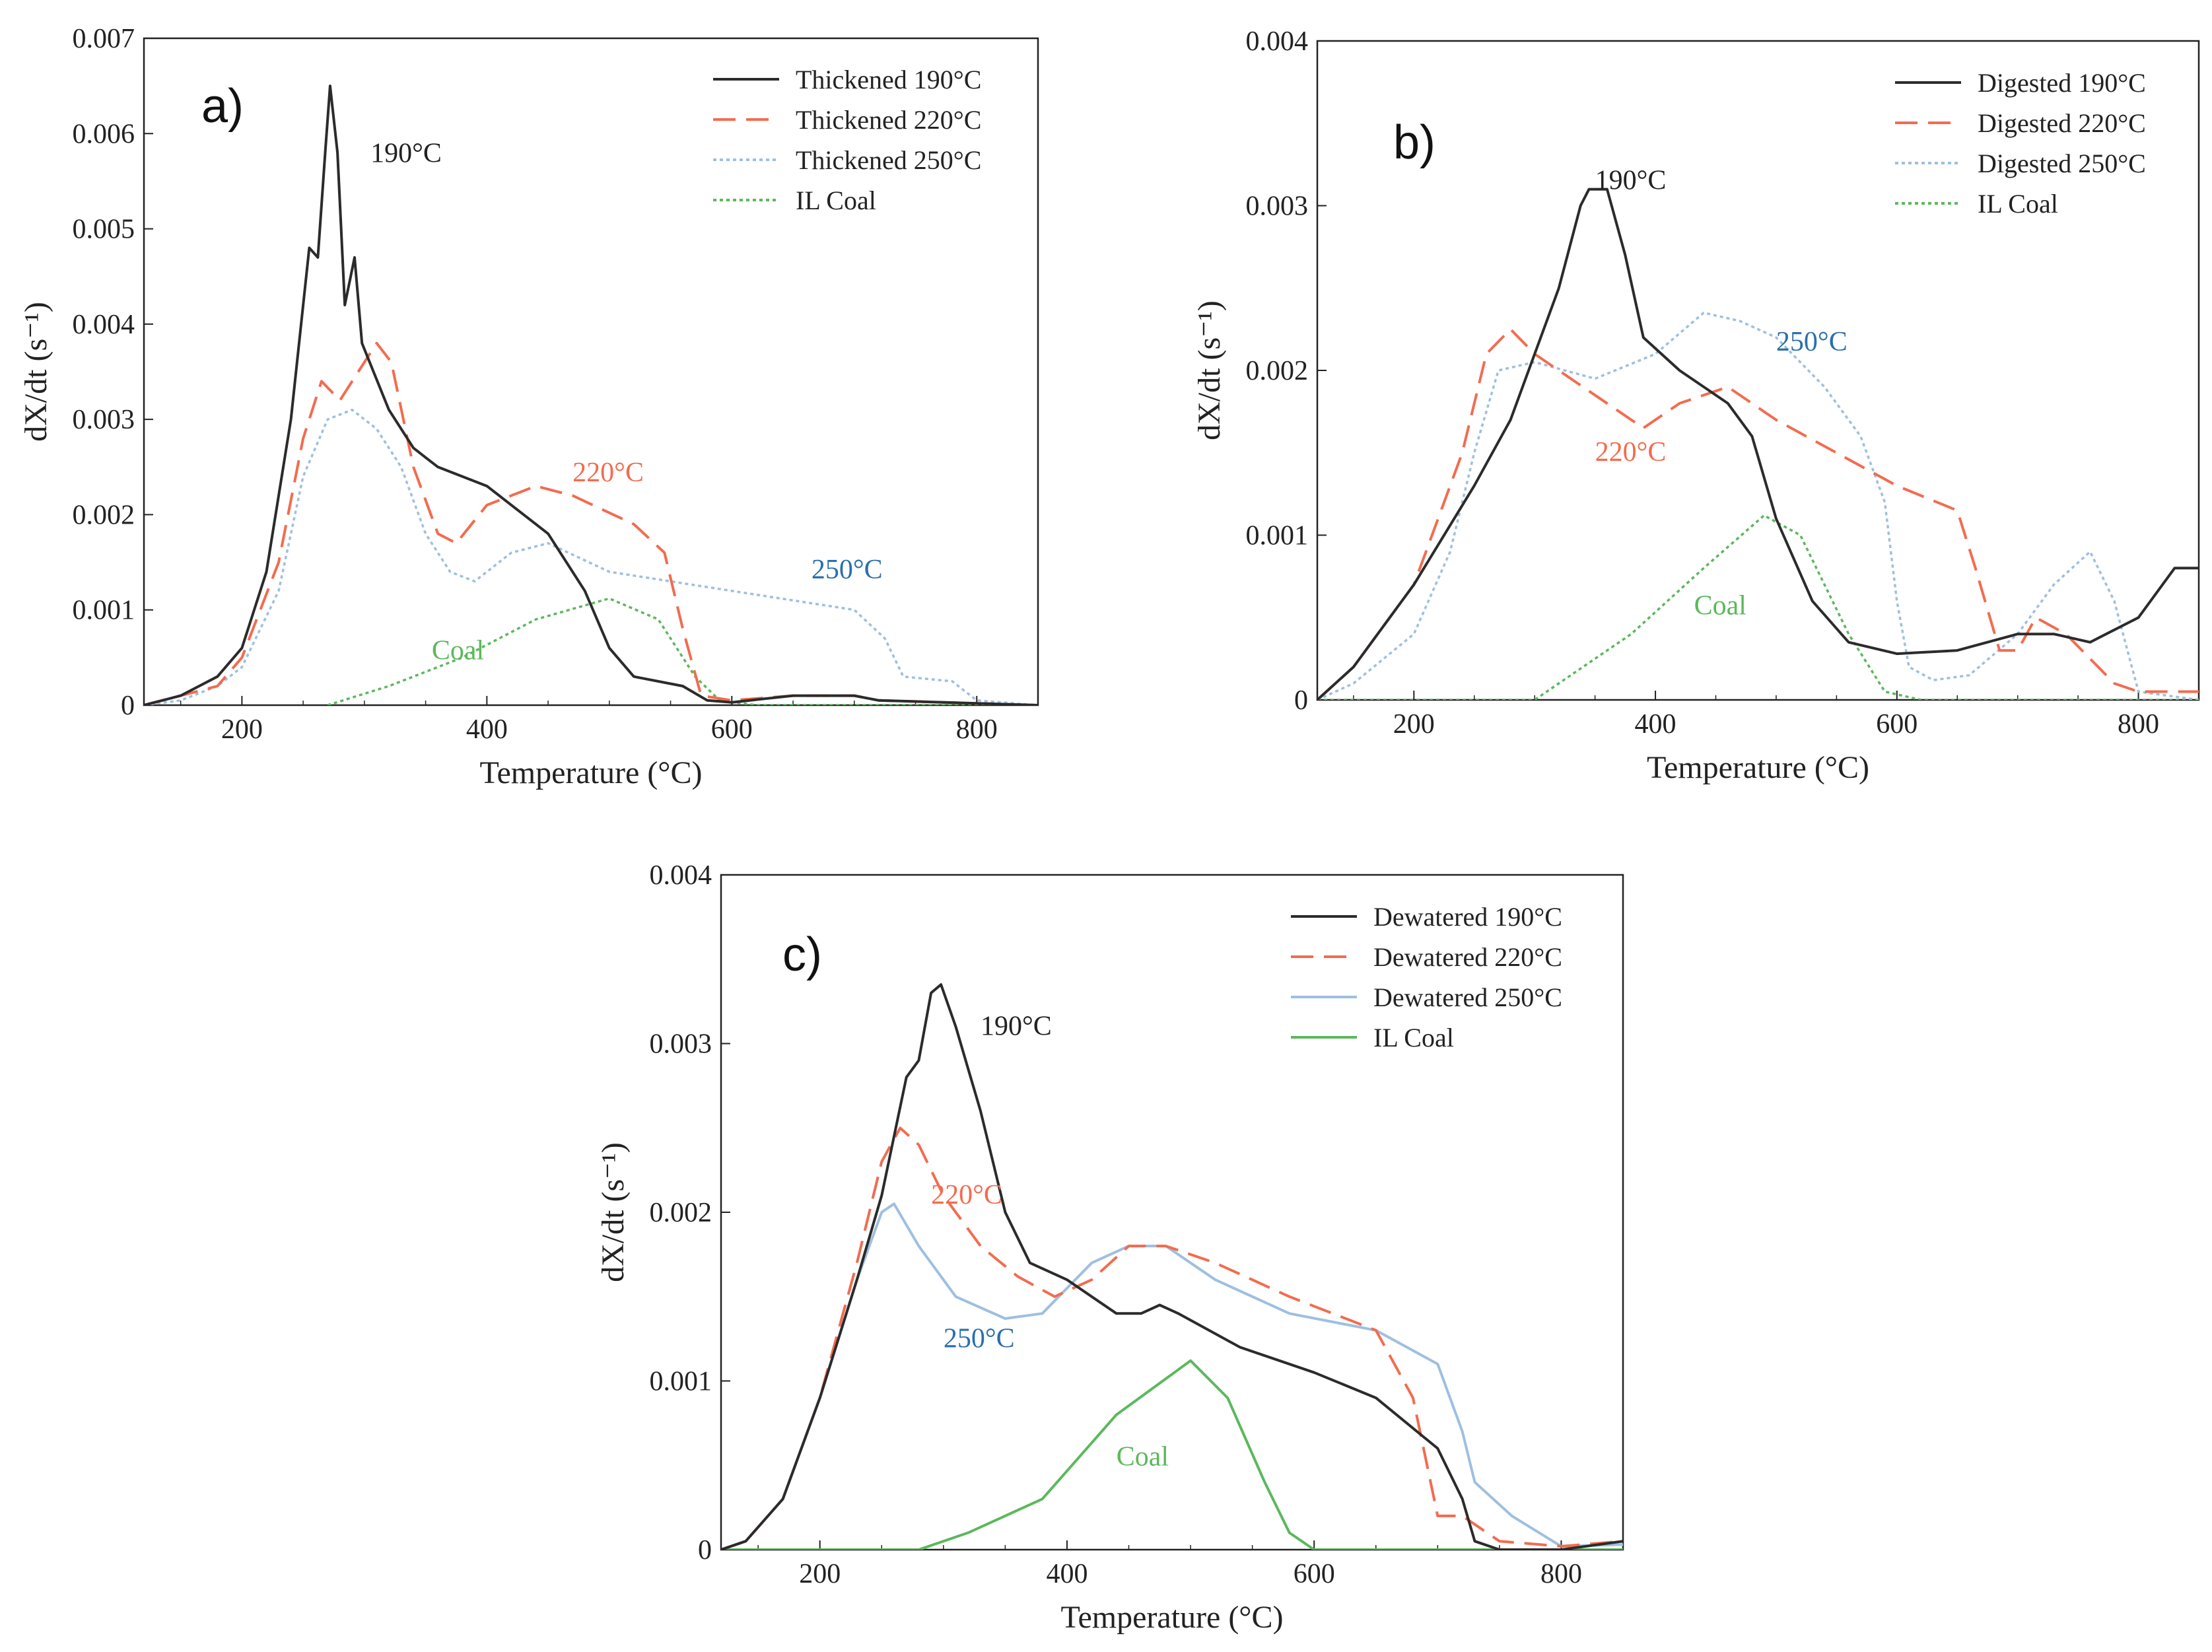 The width and height of the screenshot is (2212, 1652). What do you see at coordinates (2062, 83) in the screenshot?
I see `legend-label: Digested 190°C` at bounding box center [2062, 83].